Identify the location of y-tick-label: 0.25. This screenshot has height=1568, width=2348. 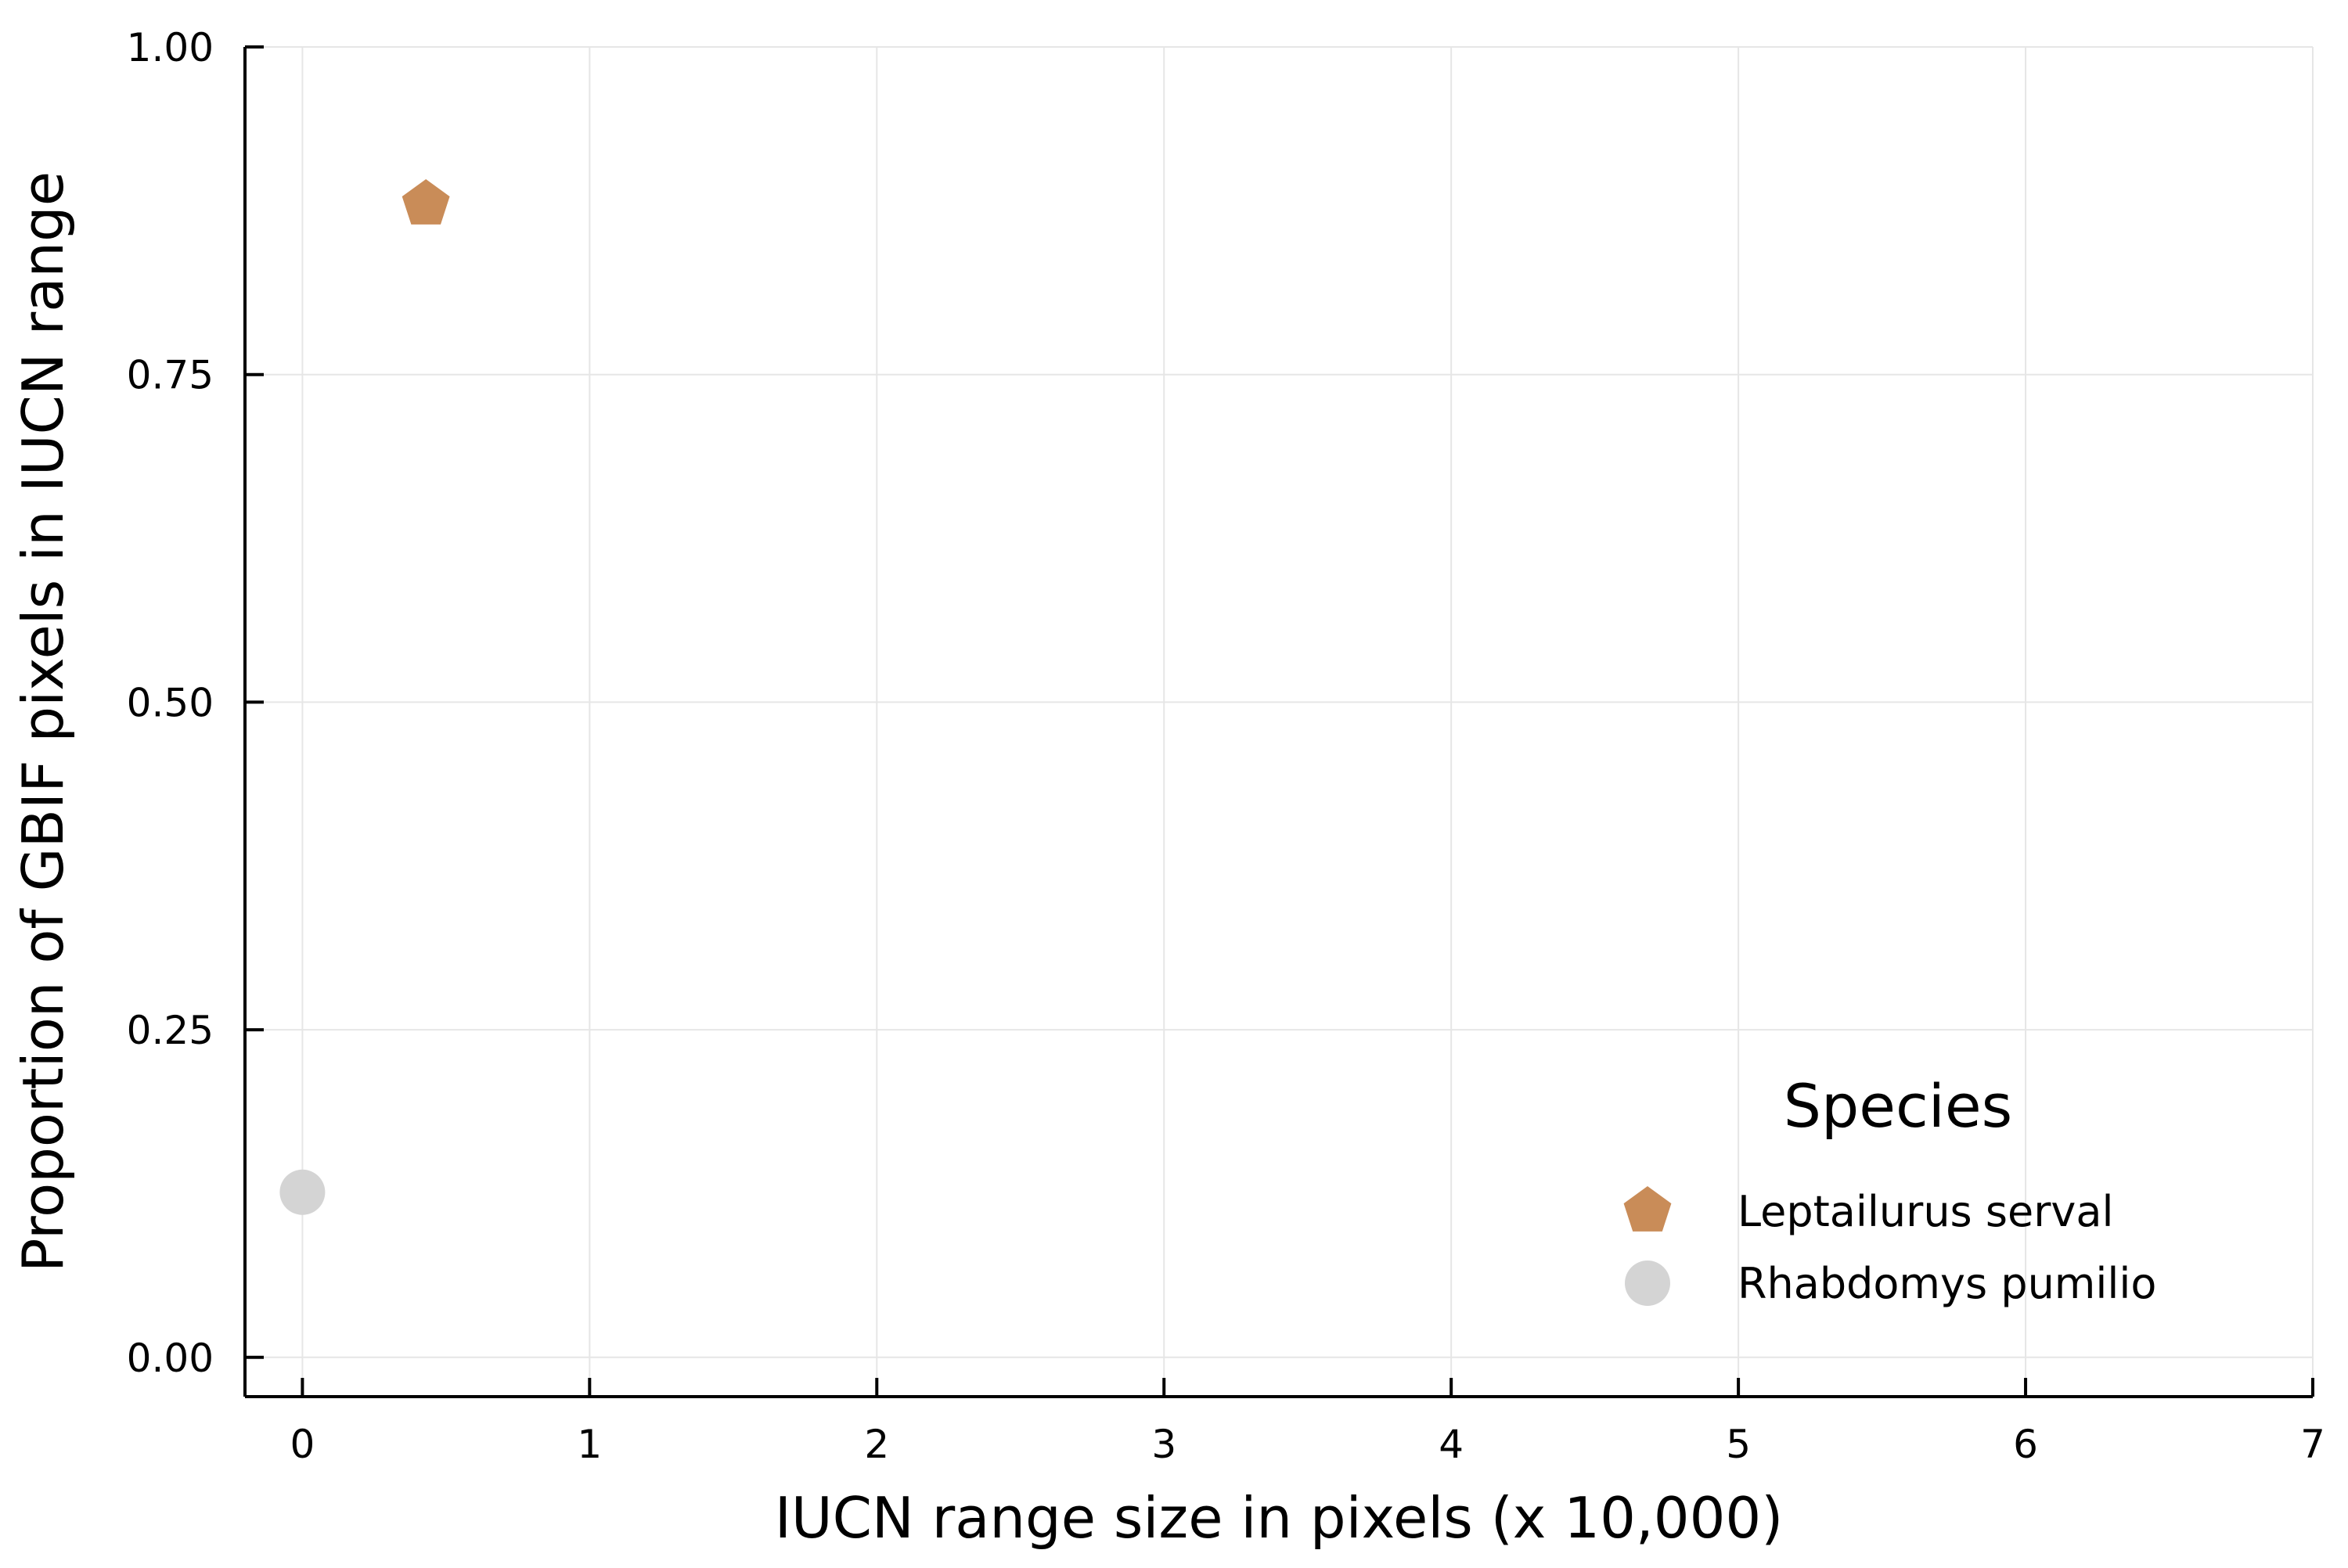
(170, 1030).